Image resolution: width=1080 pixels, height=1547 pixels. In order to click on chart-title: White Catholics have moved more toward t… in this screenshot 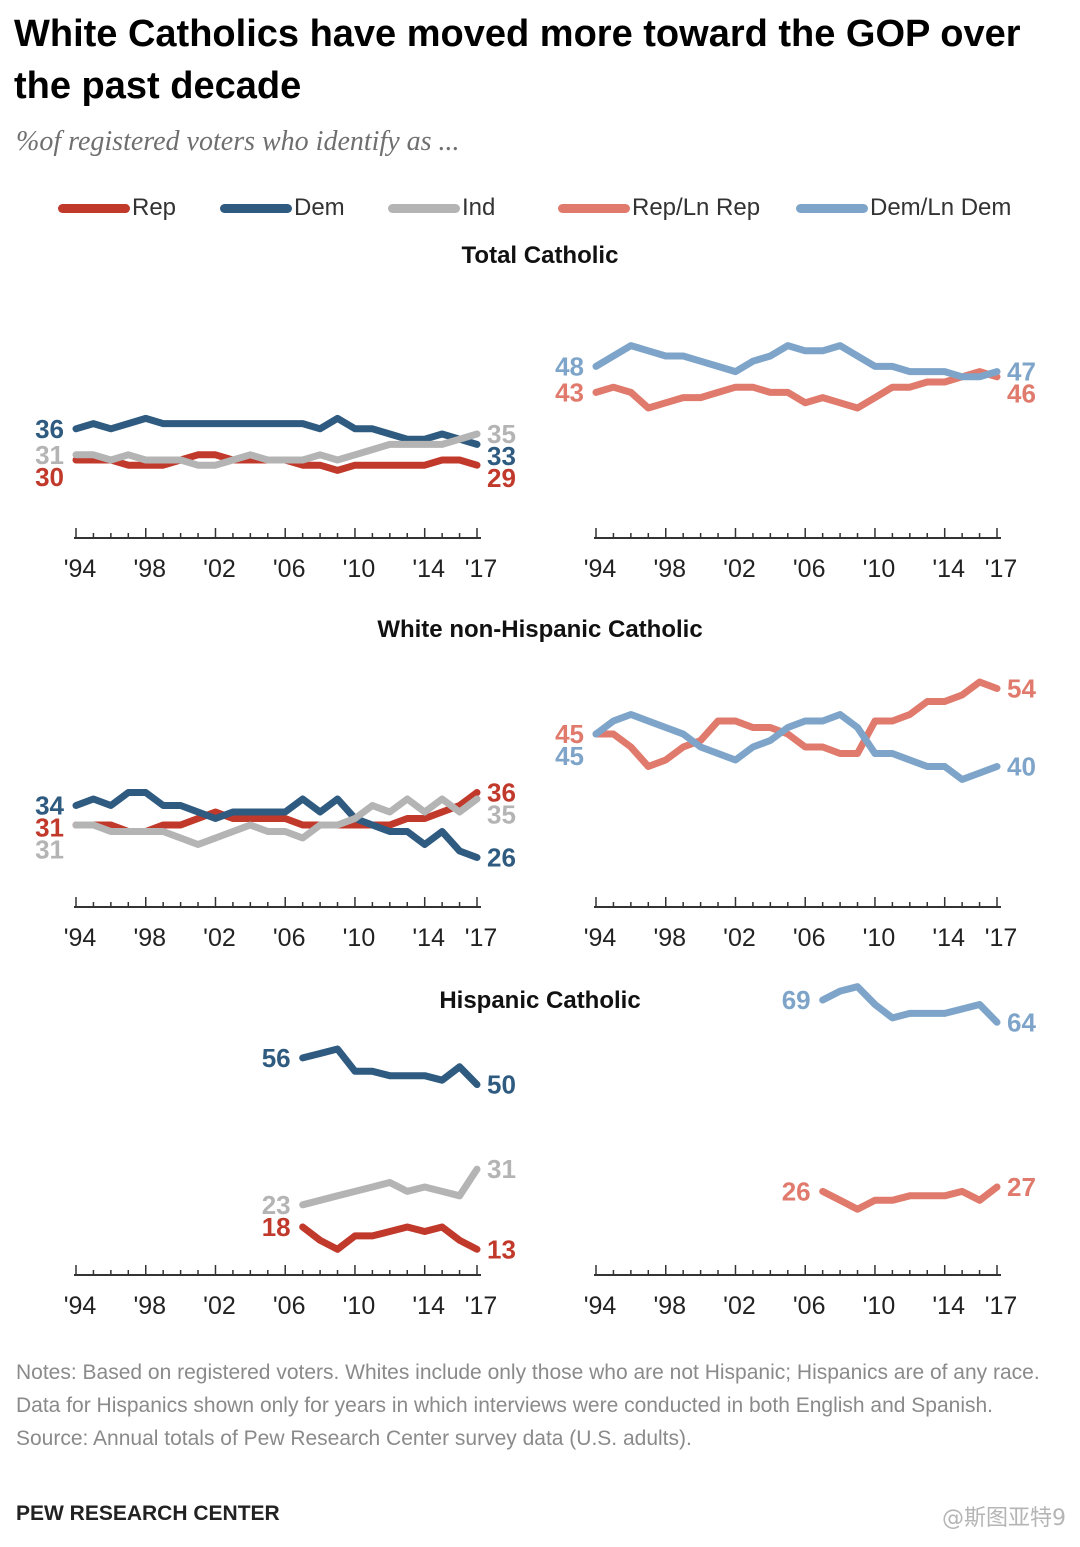, I will do `click(517, 60)`.